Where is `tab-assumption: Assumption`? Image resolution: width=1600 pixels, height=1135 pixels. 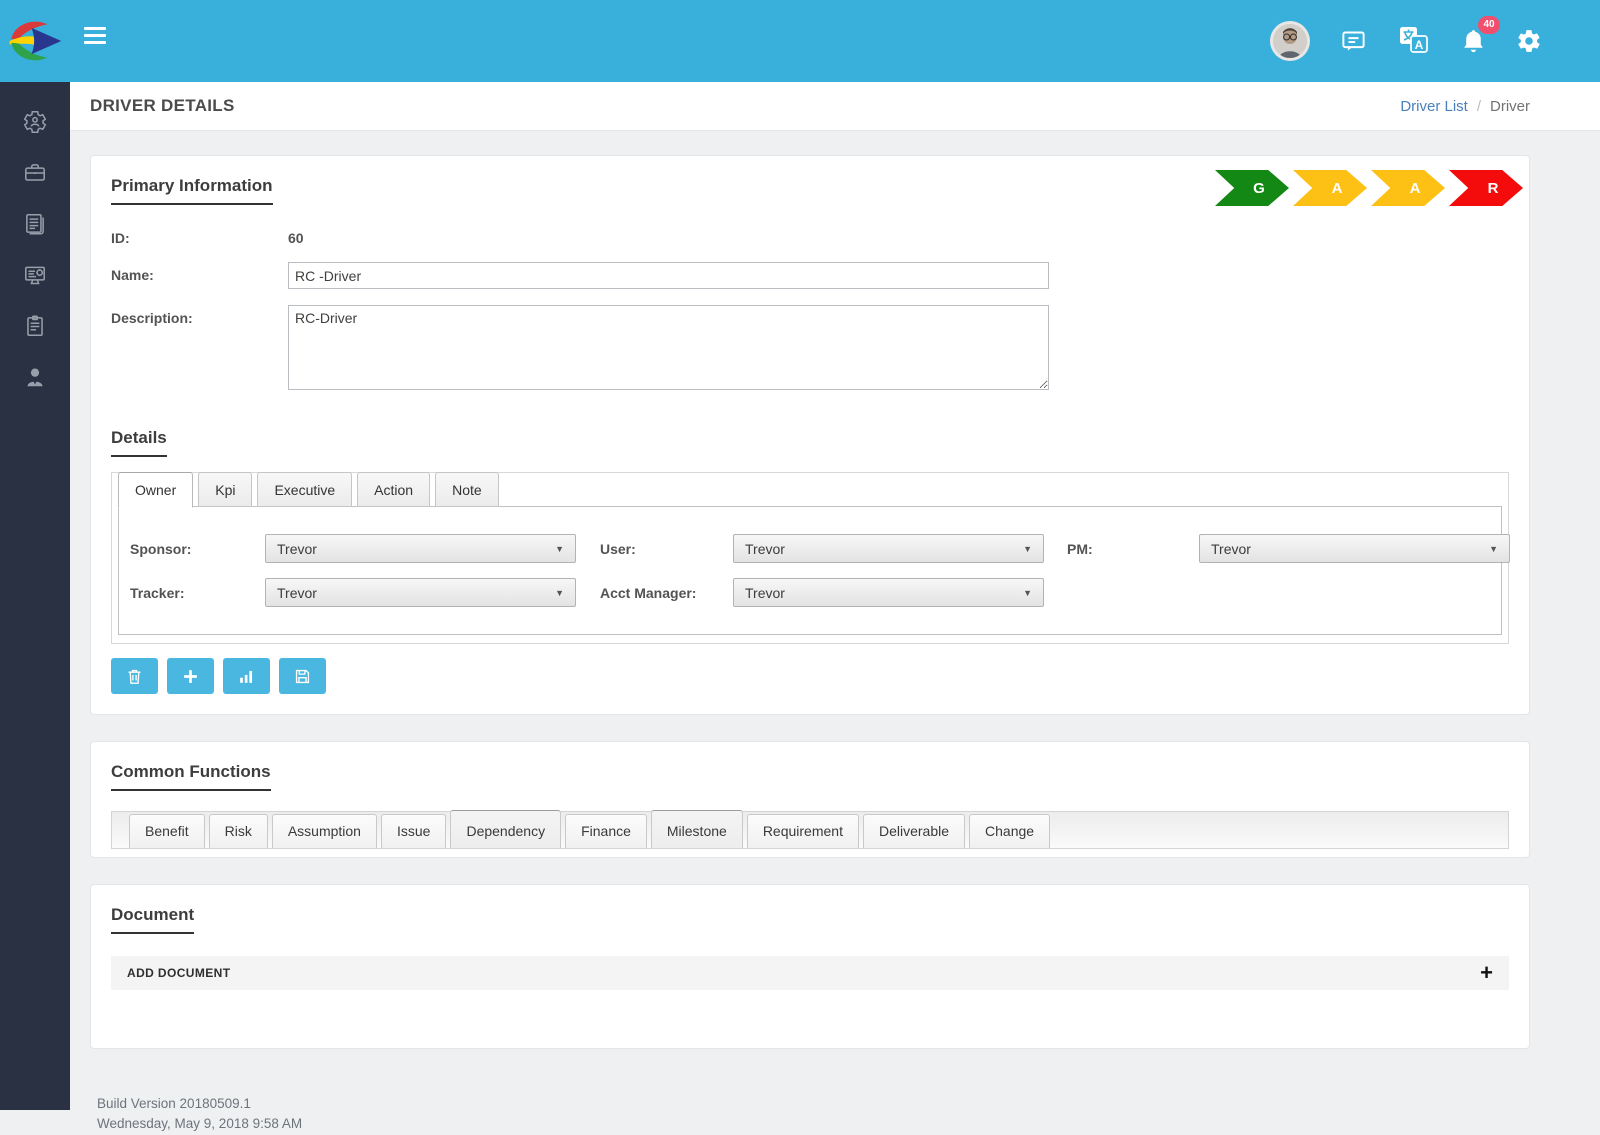
tab-assumption: Assumption is located at coordinates (324, 831).